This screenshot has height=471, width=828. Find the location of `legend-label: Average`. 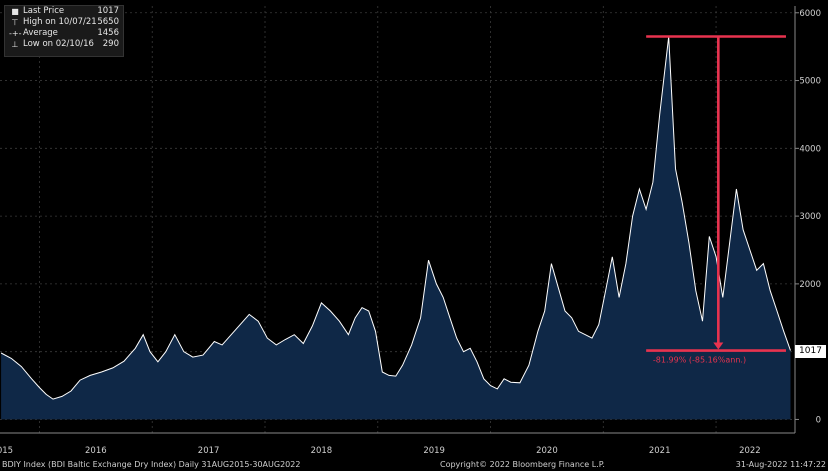

legend-label: Average is located at coordinates (40, 33).